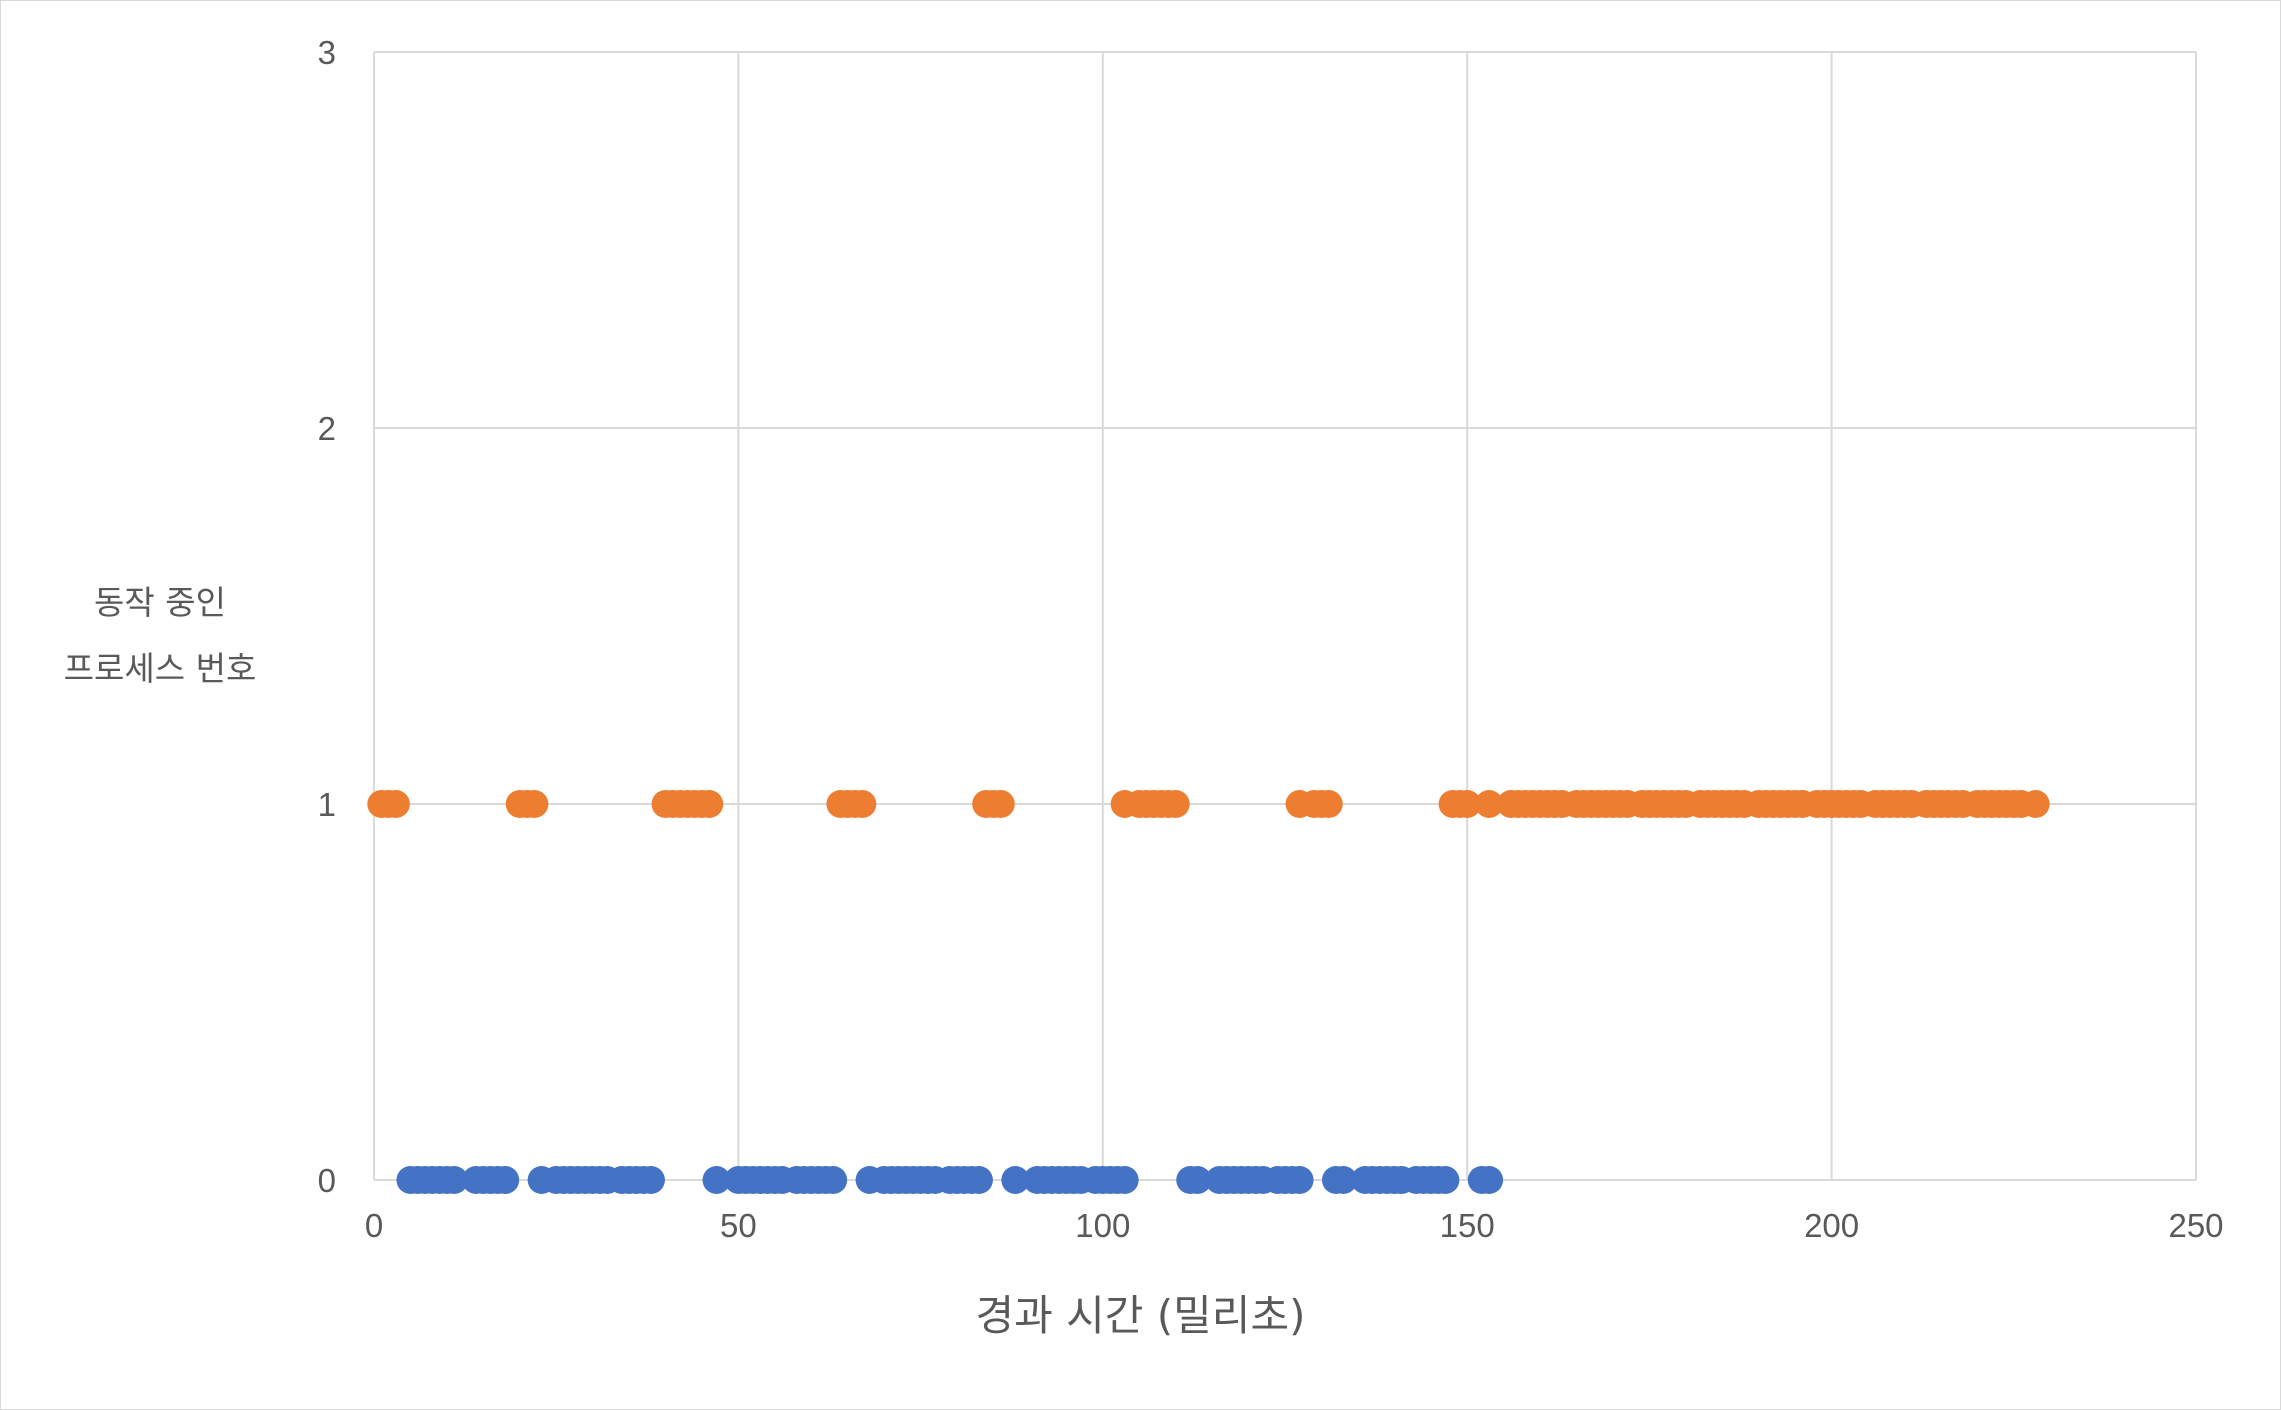 Image resolution: width=2281 pixels, height=1410 pixels. What do you see at coordinates (327, 804) in the screenshot?
I see `y-tick-label: 1` at bounding box center [327, 804].